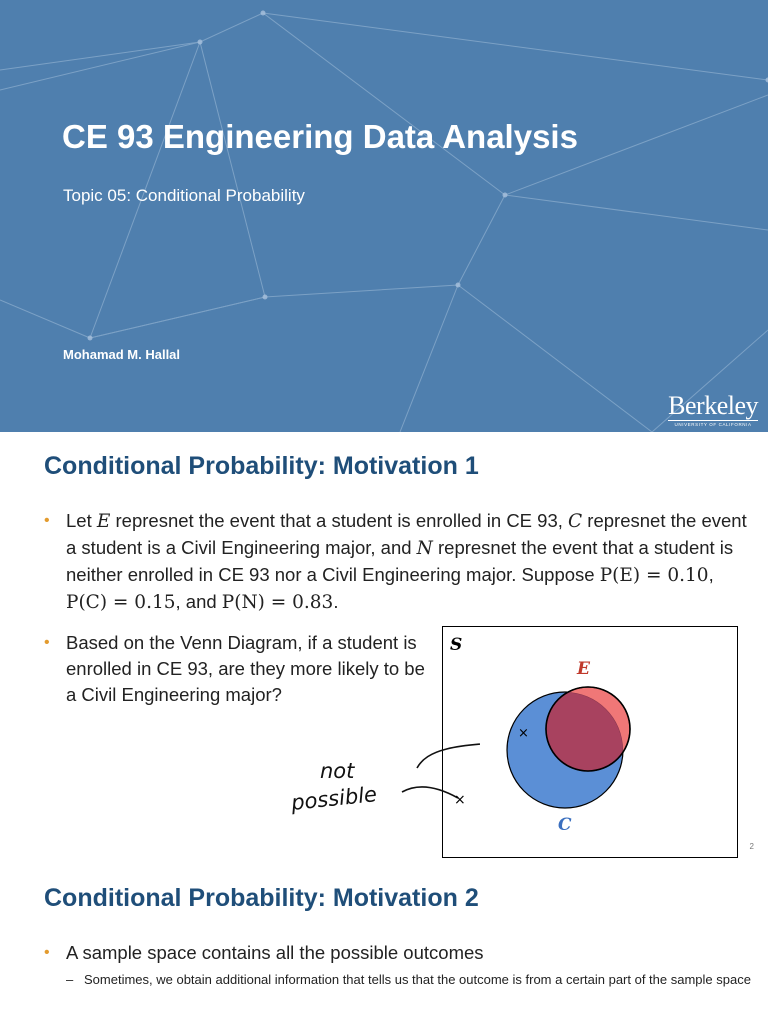 This screenshot has width=768, height=1024. What do you see at coordinates (575, 521) in the screenshot?
I see `math-var-c: C` at bounding box center [575, 521].